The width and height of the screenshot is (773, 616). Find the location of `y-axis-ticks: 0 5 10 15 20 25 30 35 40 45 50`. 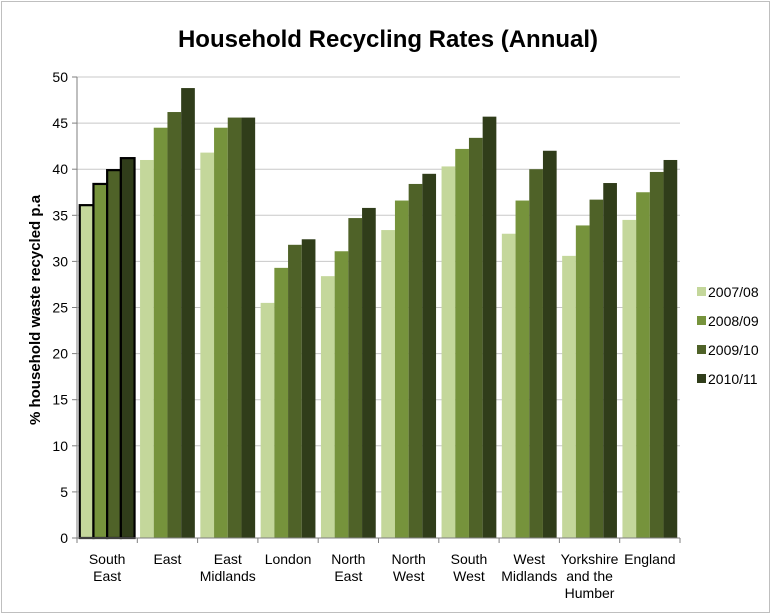

y-axis-ticks: 0 5 10 15 20 25 30 35 40 45 50 is located at coordinates (64, 307).